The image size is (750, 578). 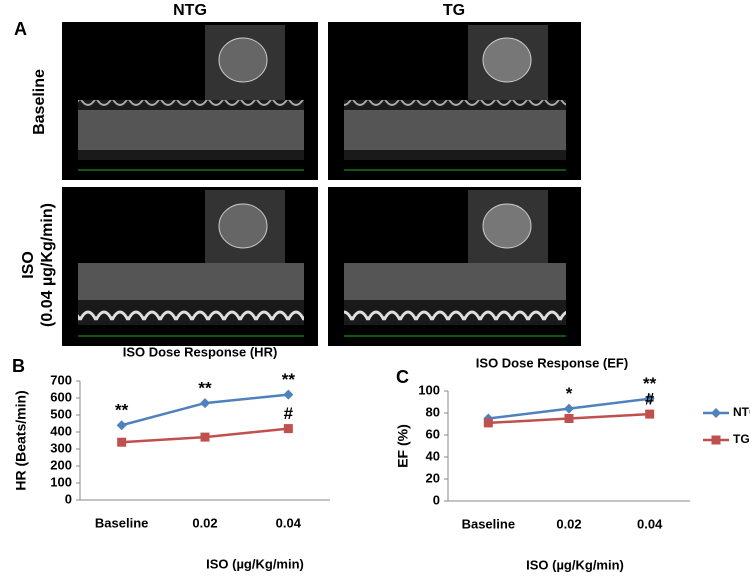 What do you see at coordinates (190, 101) in the screenshot?
I see `echo-ntg-baseline` at bounding box center [190, 101].